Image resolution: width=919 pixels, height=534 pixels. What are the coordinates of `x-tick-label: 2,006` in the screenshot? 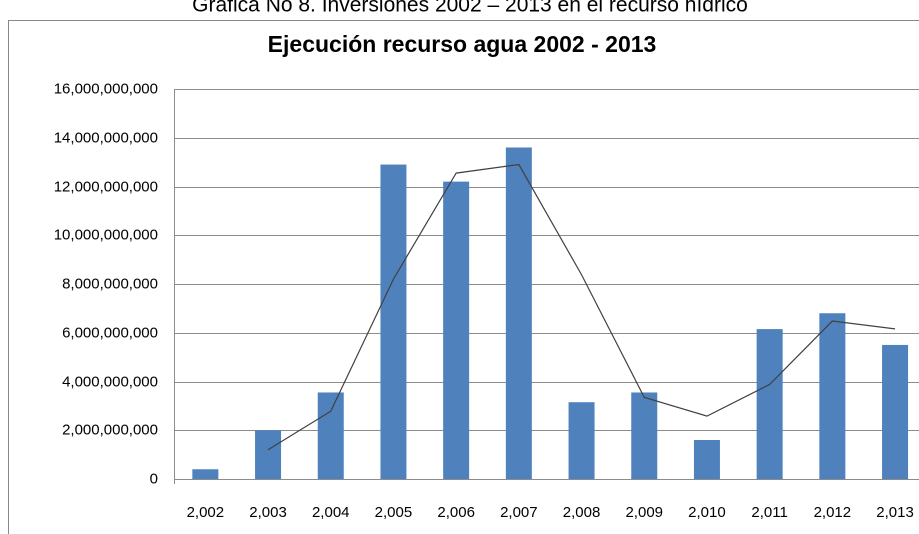 It's located at (456, 512).